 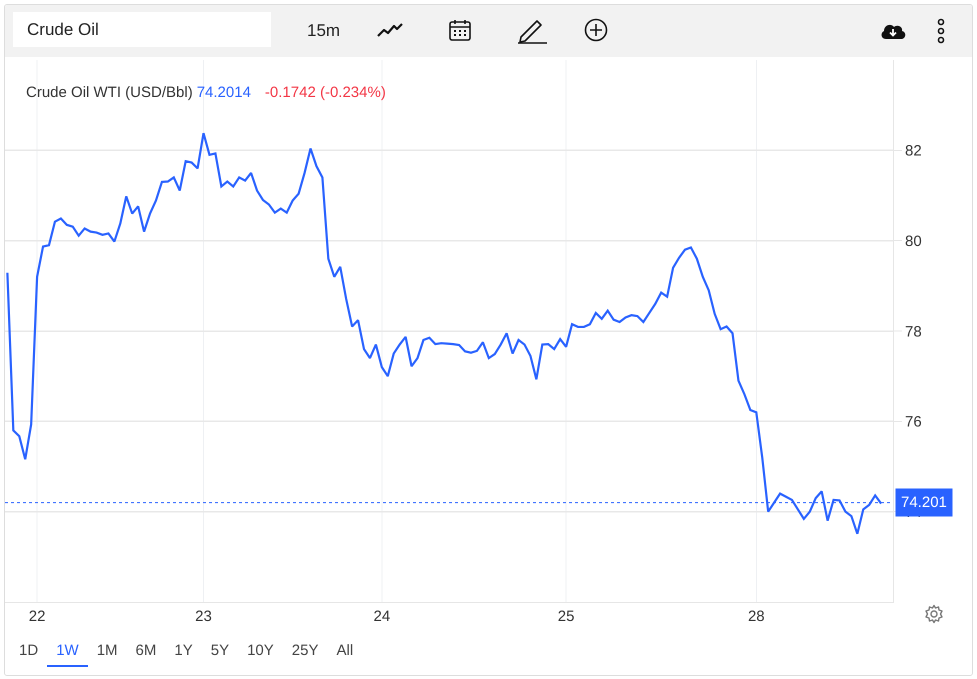 I want to click on x-tick-label: 25, so click(x=566, y=616).